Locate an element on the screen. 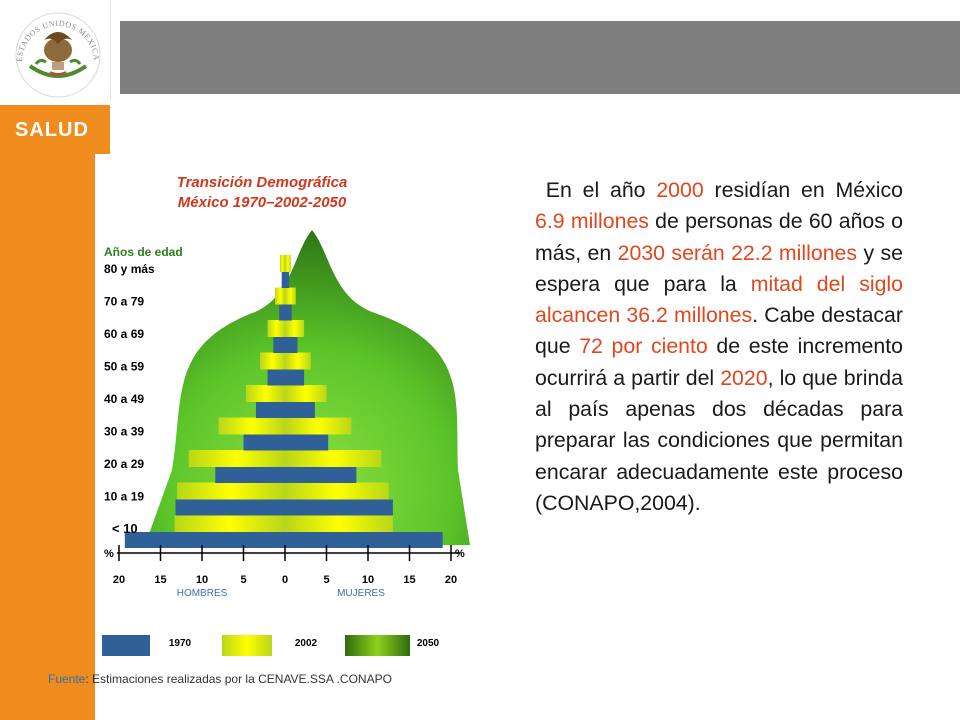 Image resolution: width=960 pixels, height=720 pixels. x-tick-label-5: 5 is located at coordinates (326, 580).